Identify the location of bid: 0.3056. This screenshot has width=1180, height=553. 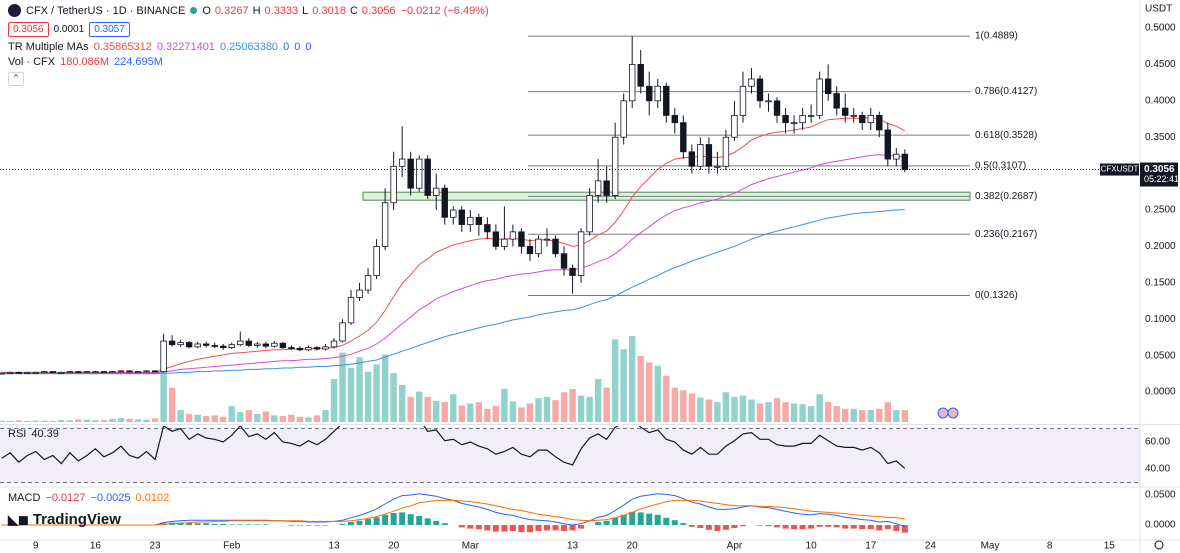
(28, 29).